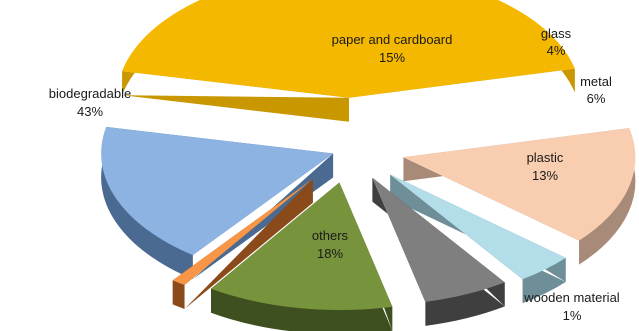 The width and height of the screenshot is (639, 331). I want to click on slice-plastic, so click(301, 246).